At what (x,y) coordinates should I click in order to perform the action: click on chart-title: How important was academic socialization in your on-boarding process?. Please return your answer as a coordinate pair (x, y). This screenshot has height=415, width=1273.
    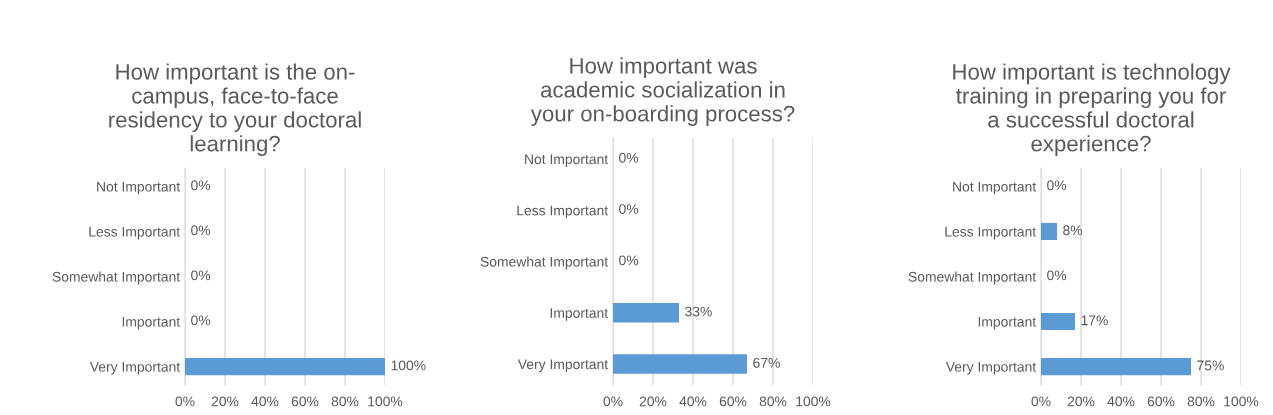
    Looking at the image, I should click on (662, 91).